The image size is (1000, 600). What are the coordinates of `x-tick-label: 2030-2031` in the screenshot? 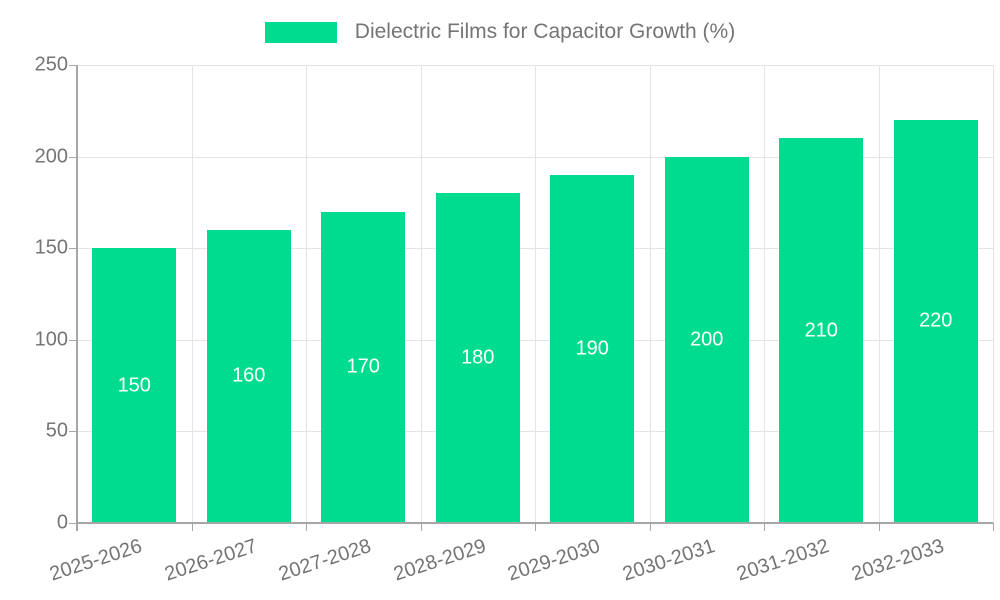 It's located at (668, 560).